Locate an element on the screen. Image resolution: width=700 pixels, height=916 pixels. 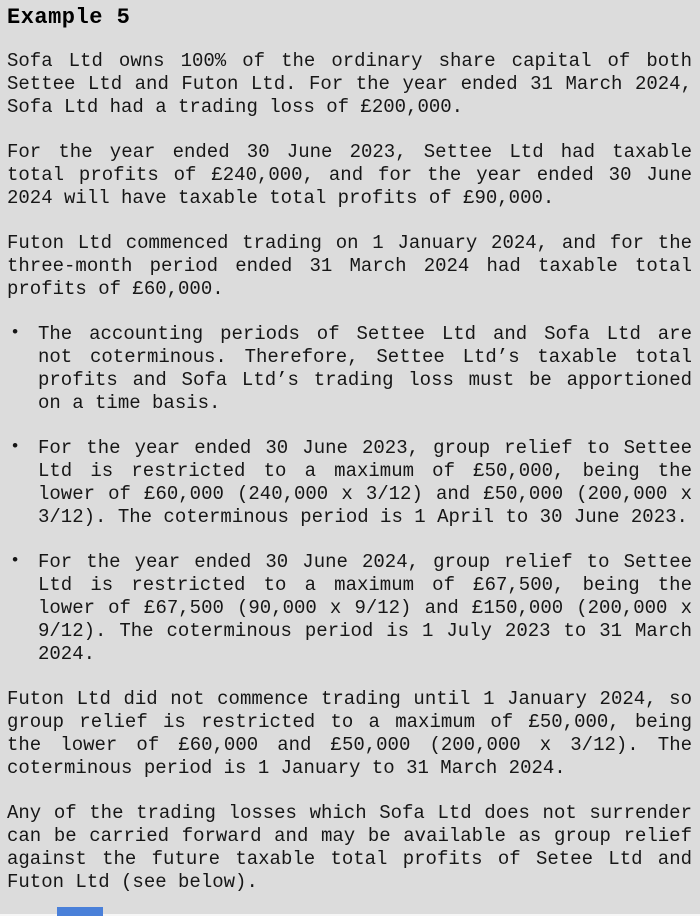
text-line: Sofa Ltd had a trading loss of £200,000. is located at coordinates (235, 107).